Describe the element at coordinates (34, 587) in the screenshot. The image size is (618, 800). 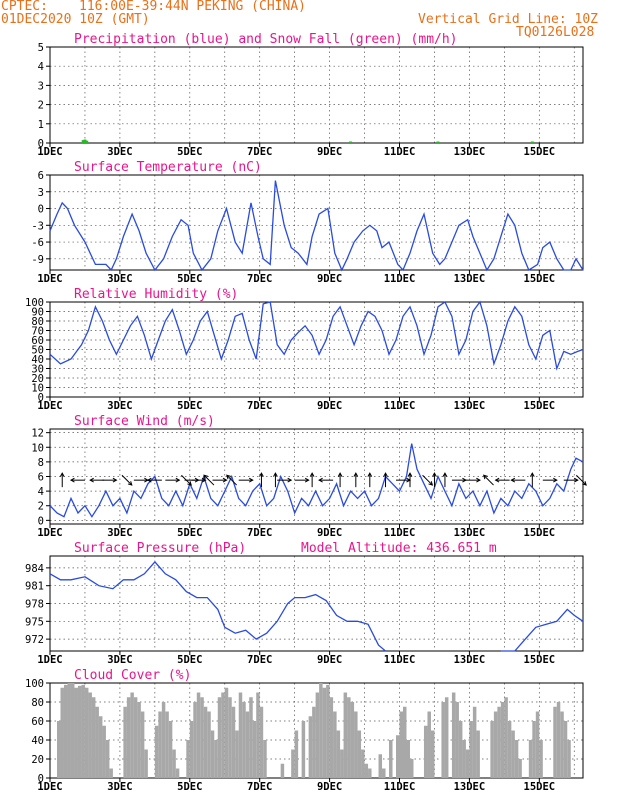
I see `y-tick-label: 981` at that location.